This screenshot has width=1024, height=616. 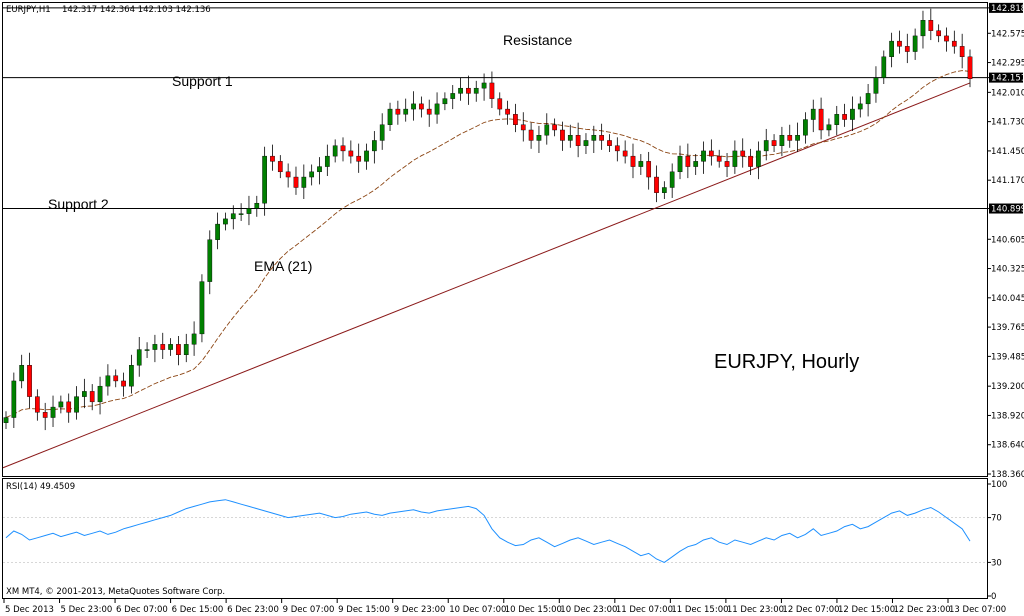 I want to click on price-tick-label: 138.920, so click(x=1007, y=416).